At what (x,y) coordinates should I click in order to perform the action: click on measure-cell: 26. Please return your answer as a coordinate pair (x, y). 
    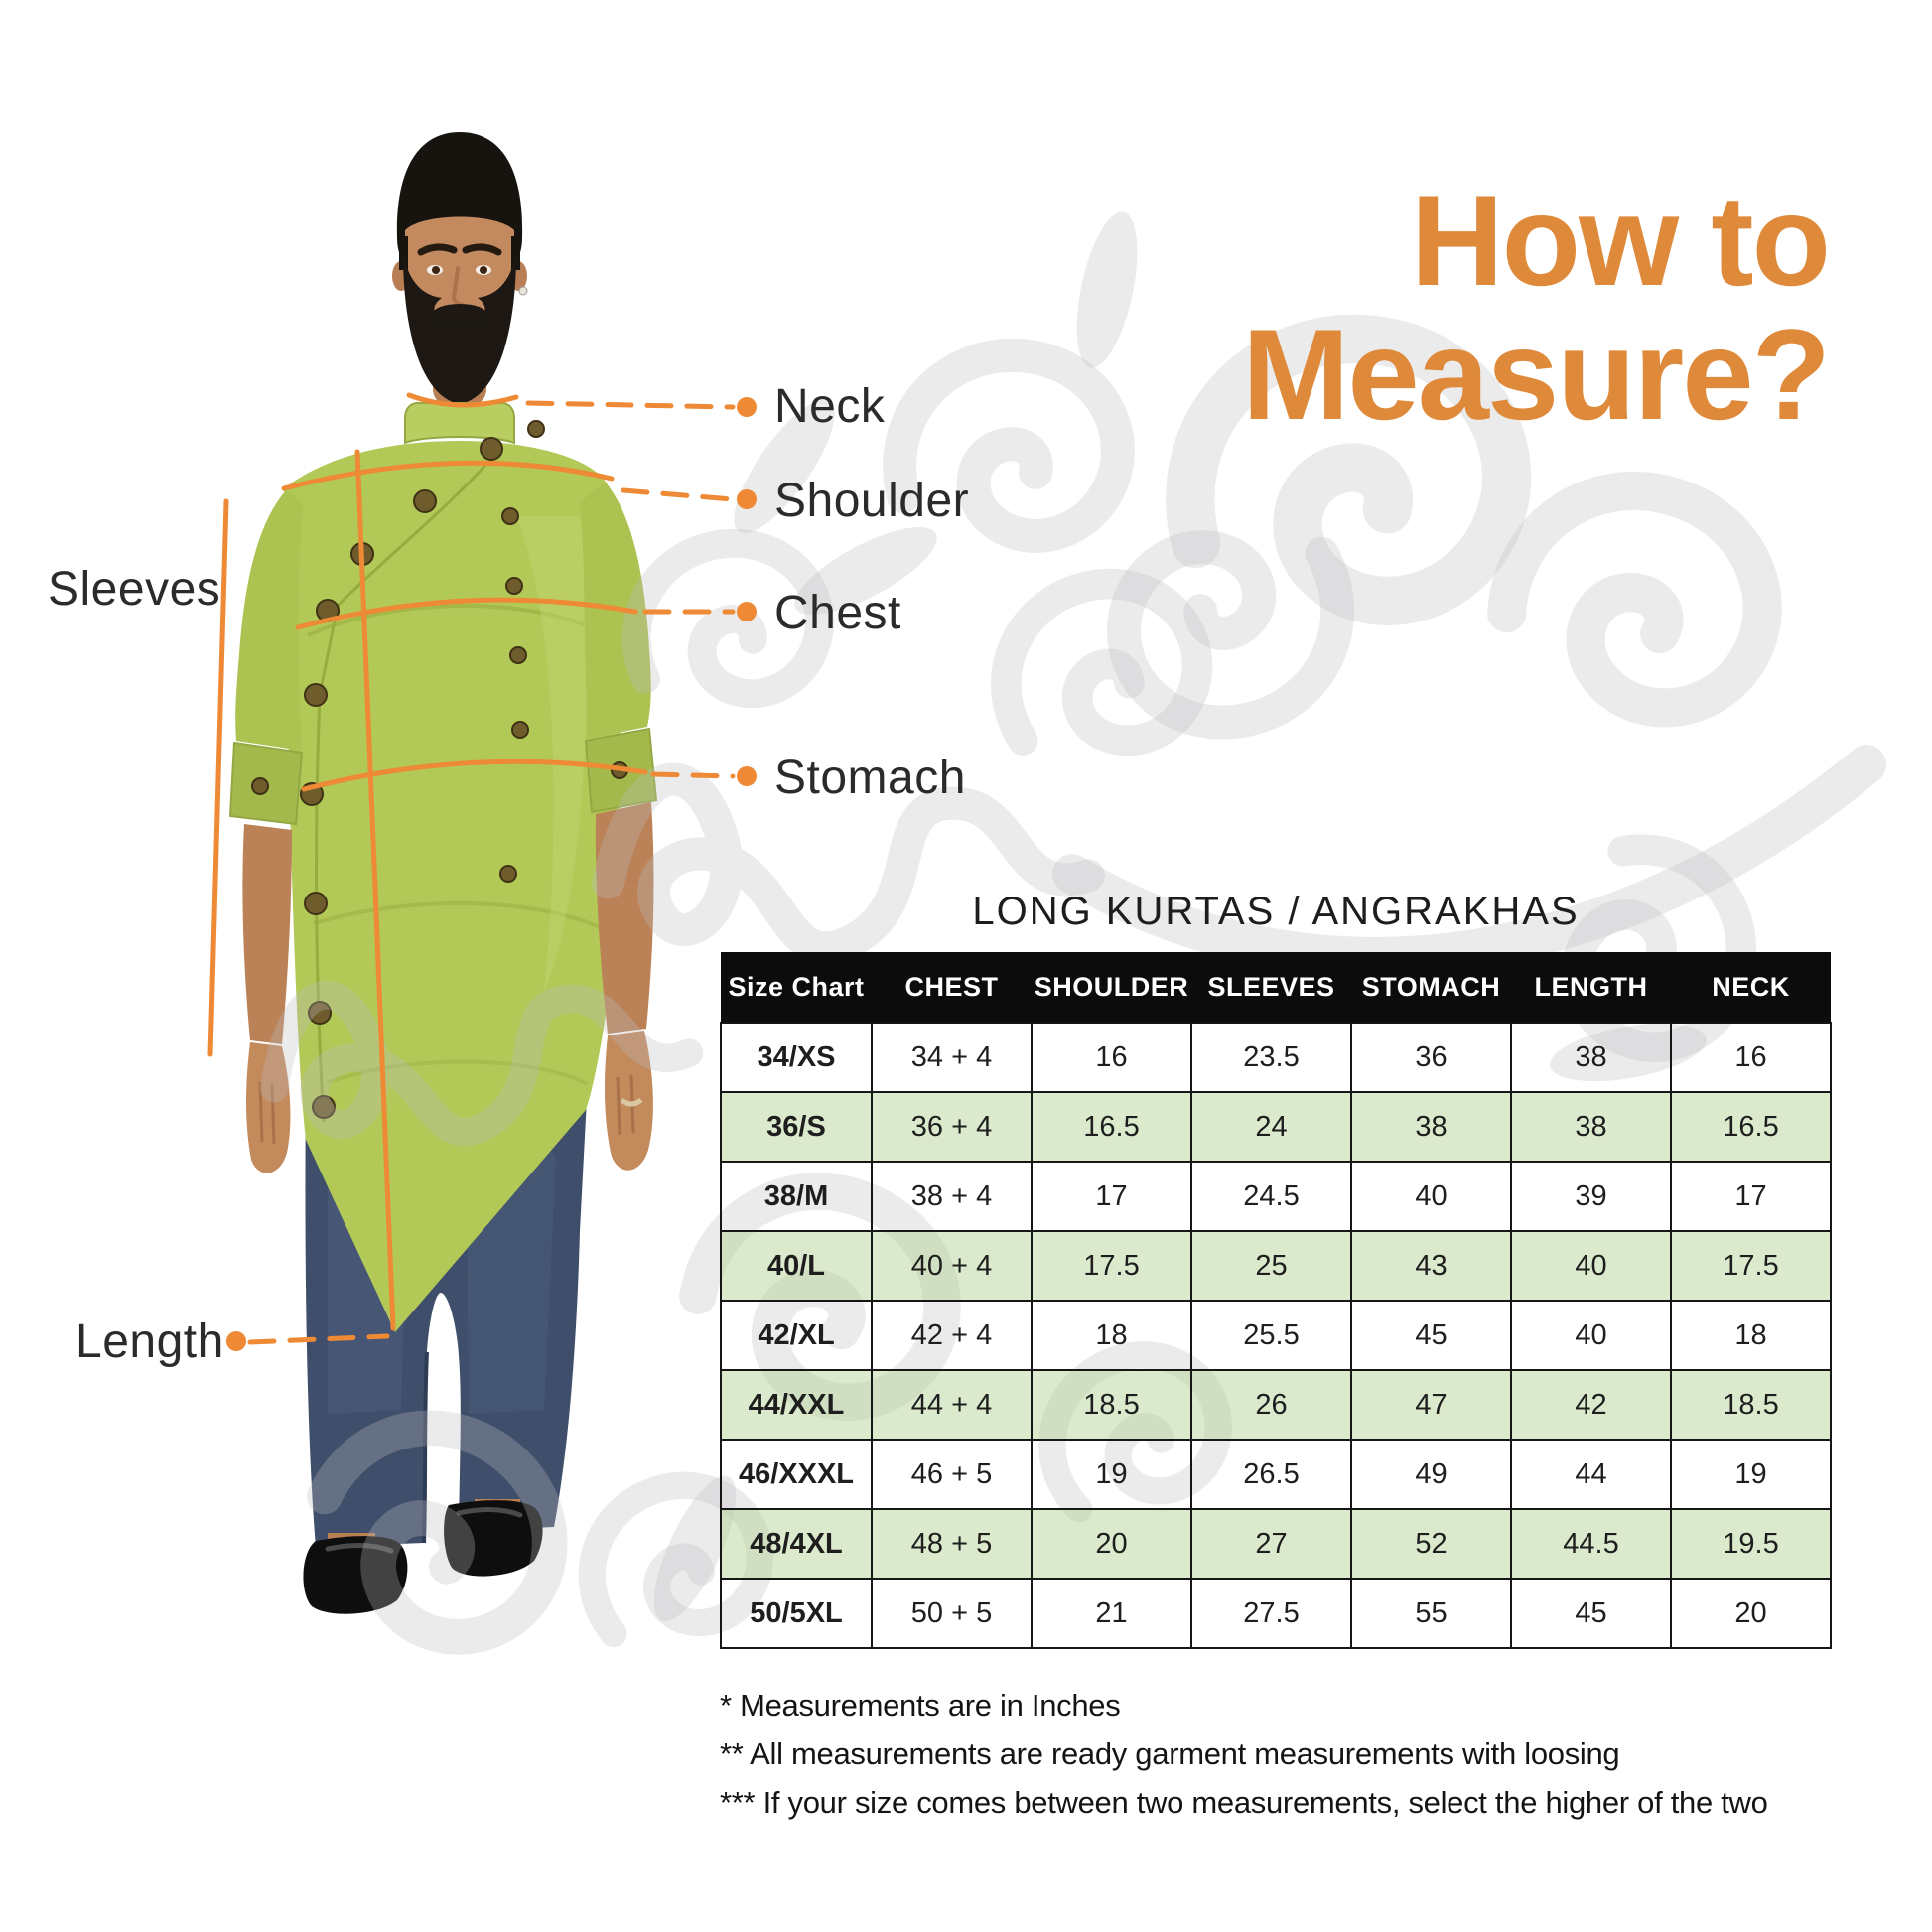
    Looking at the image, I should click on (1271, 1405).